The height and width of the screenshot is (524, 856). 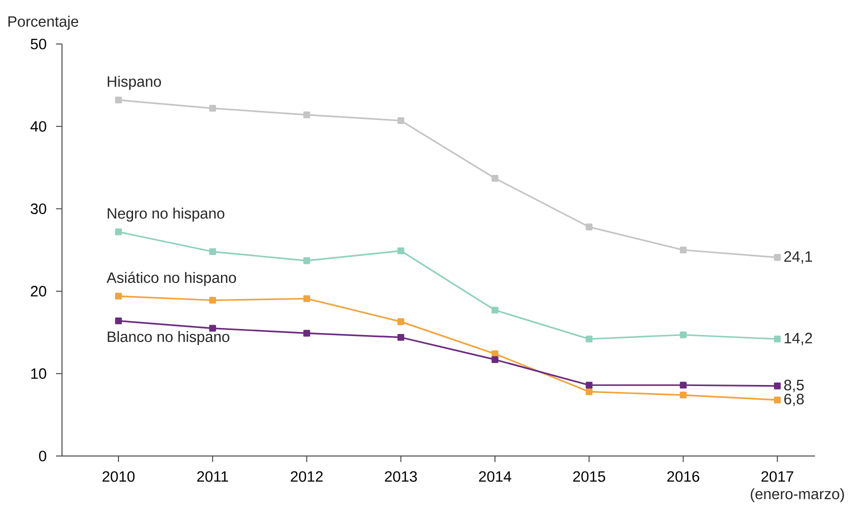 I want to click on x-tick-label: 2012, so click(x=306, y=476).